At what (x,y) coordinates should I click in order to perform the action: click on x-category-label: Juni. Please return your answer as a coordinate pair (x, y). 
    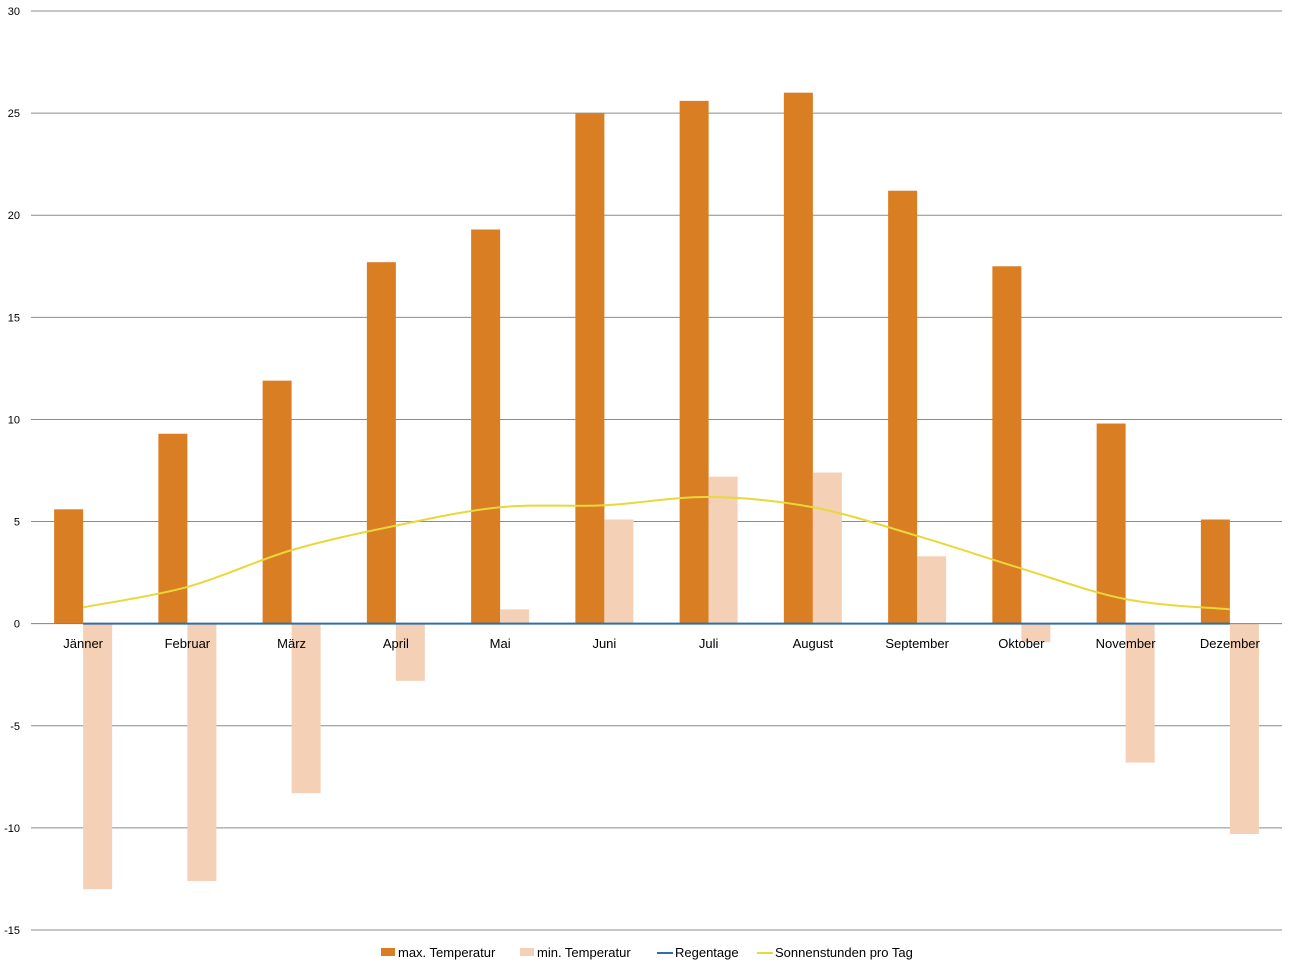
    Looking at the image, I should click on (604, 643).